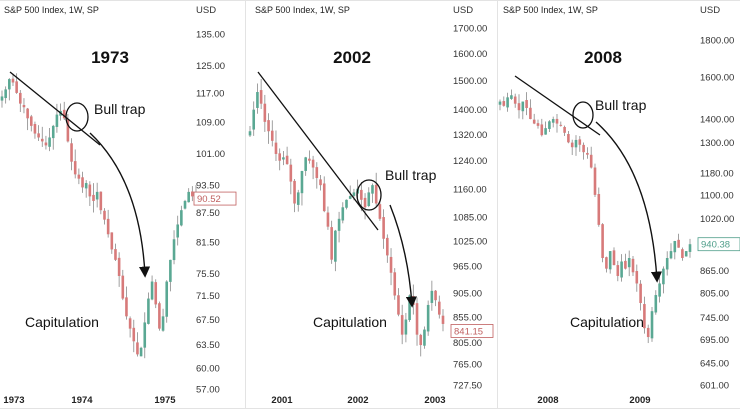  What do you see at coordinates (467, 294) in the screenshot?
I see `y-tick-label: 905.00` at bounding box center [467, 294].